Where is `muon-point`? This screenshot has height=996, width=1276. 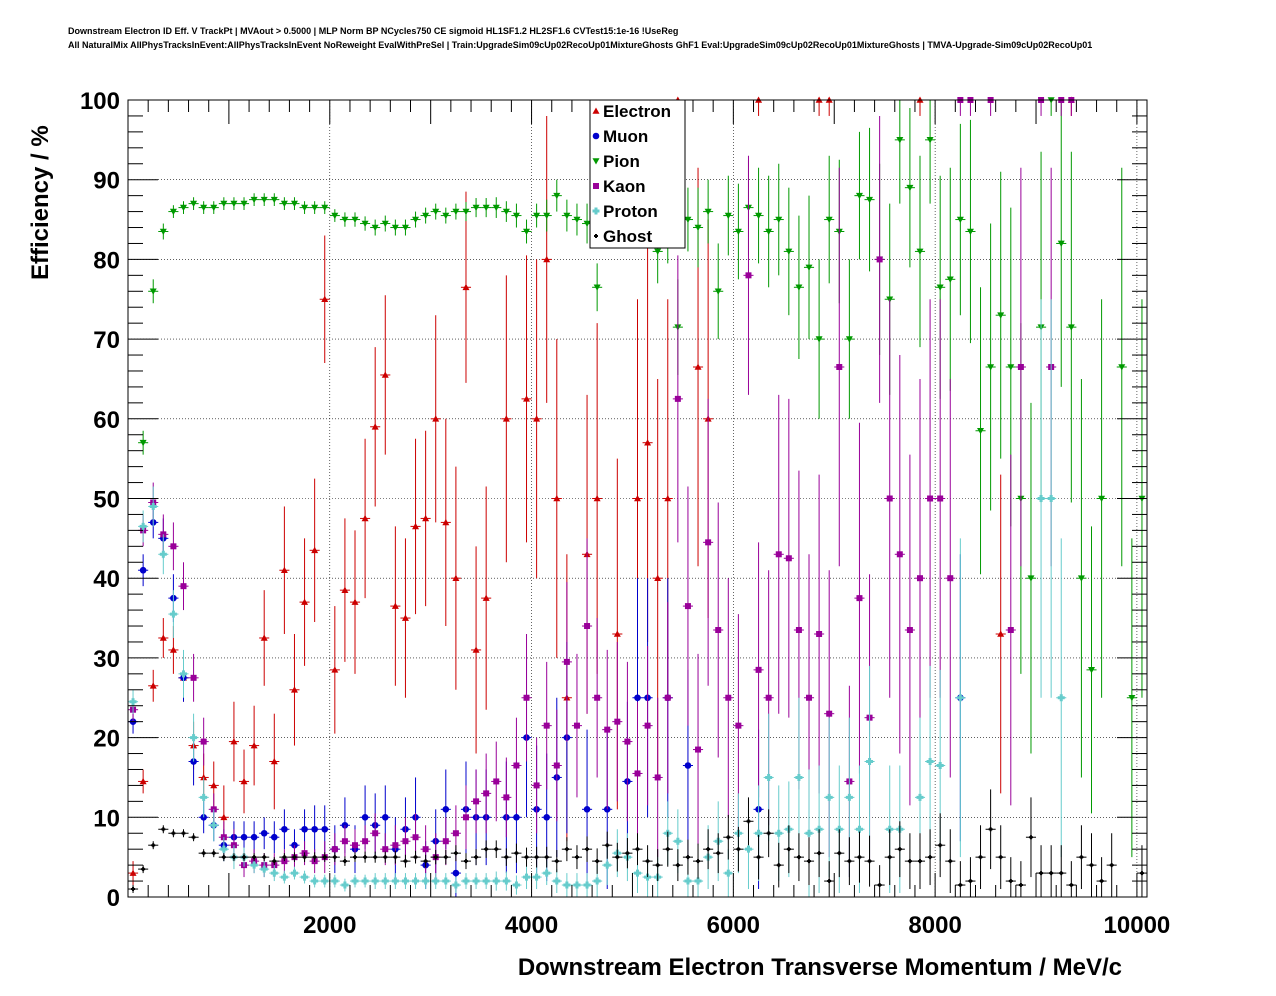 muon-point is located at coordinates (587, 809).